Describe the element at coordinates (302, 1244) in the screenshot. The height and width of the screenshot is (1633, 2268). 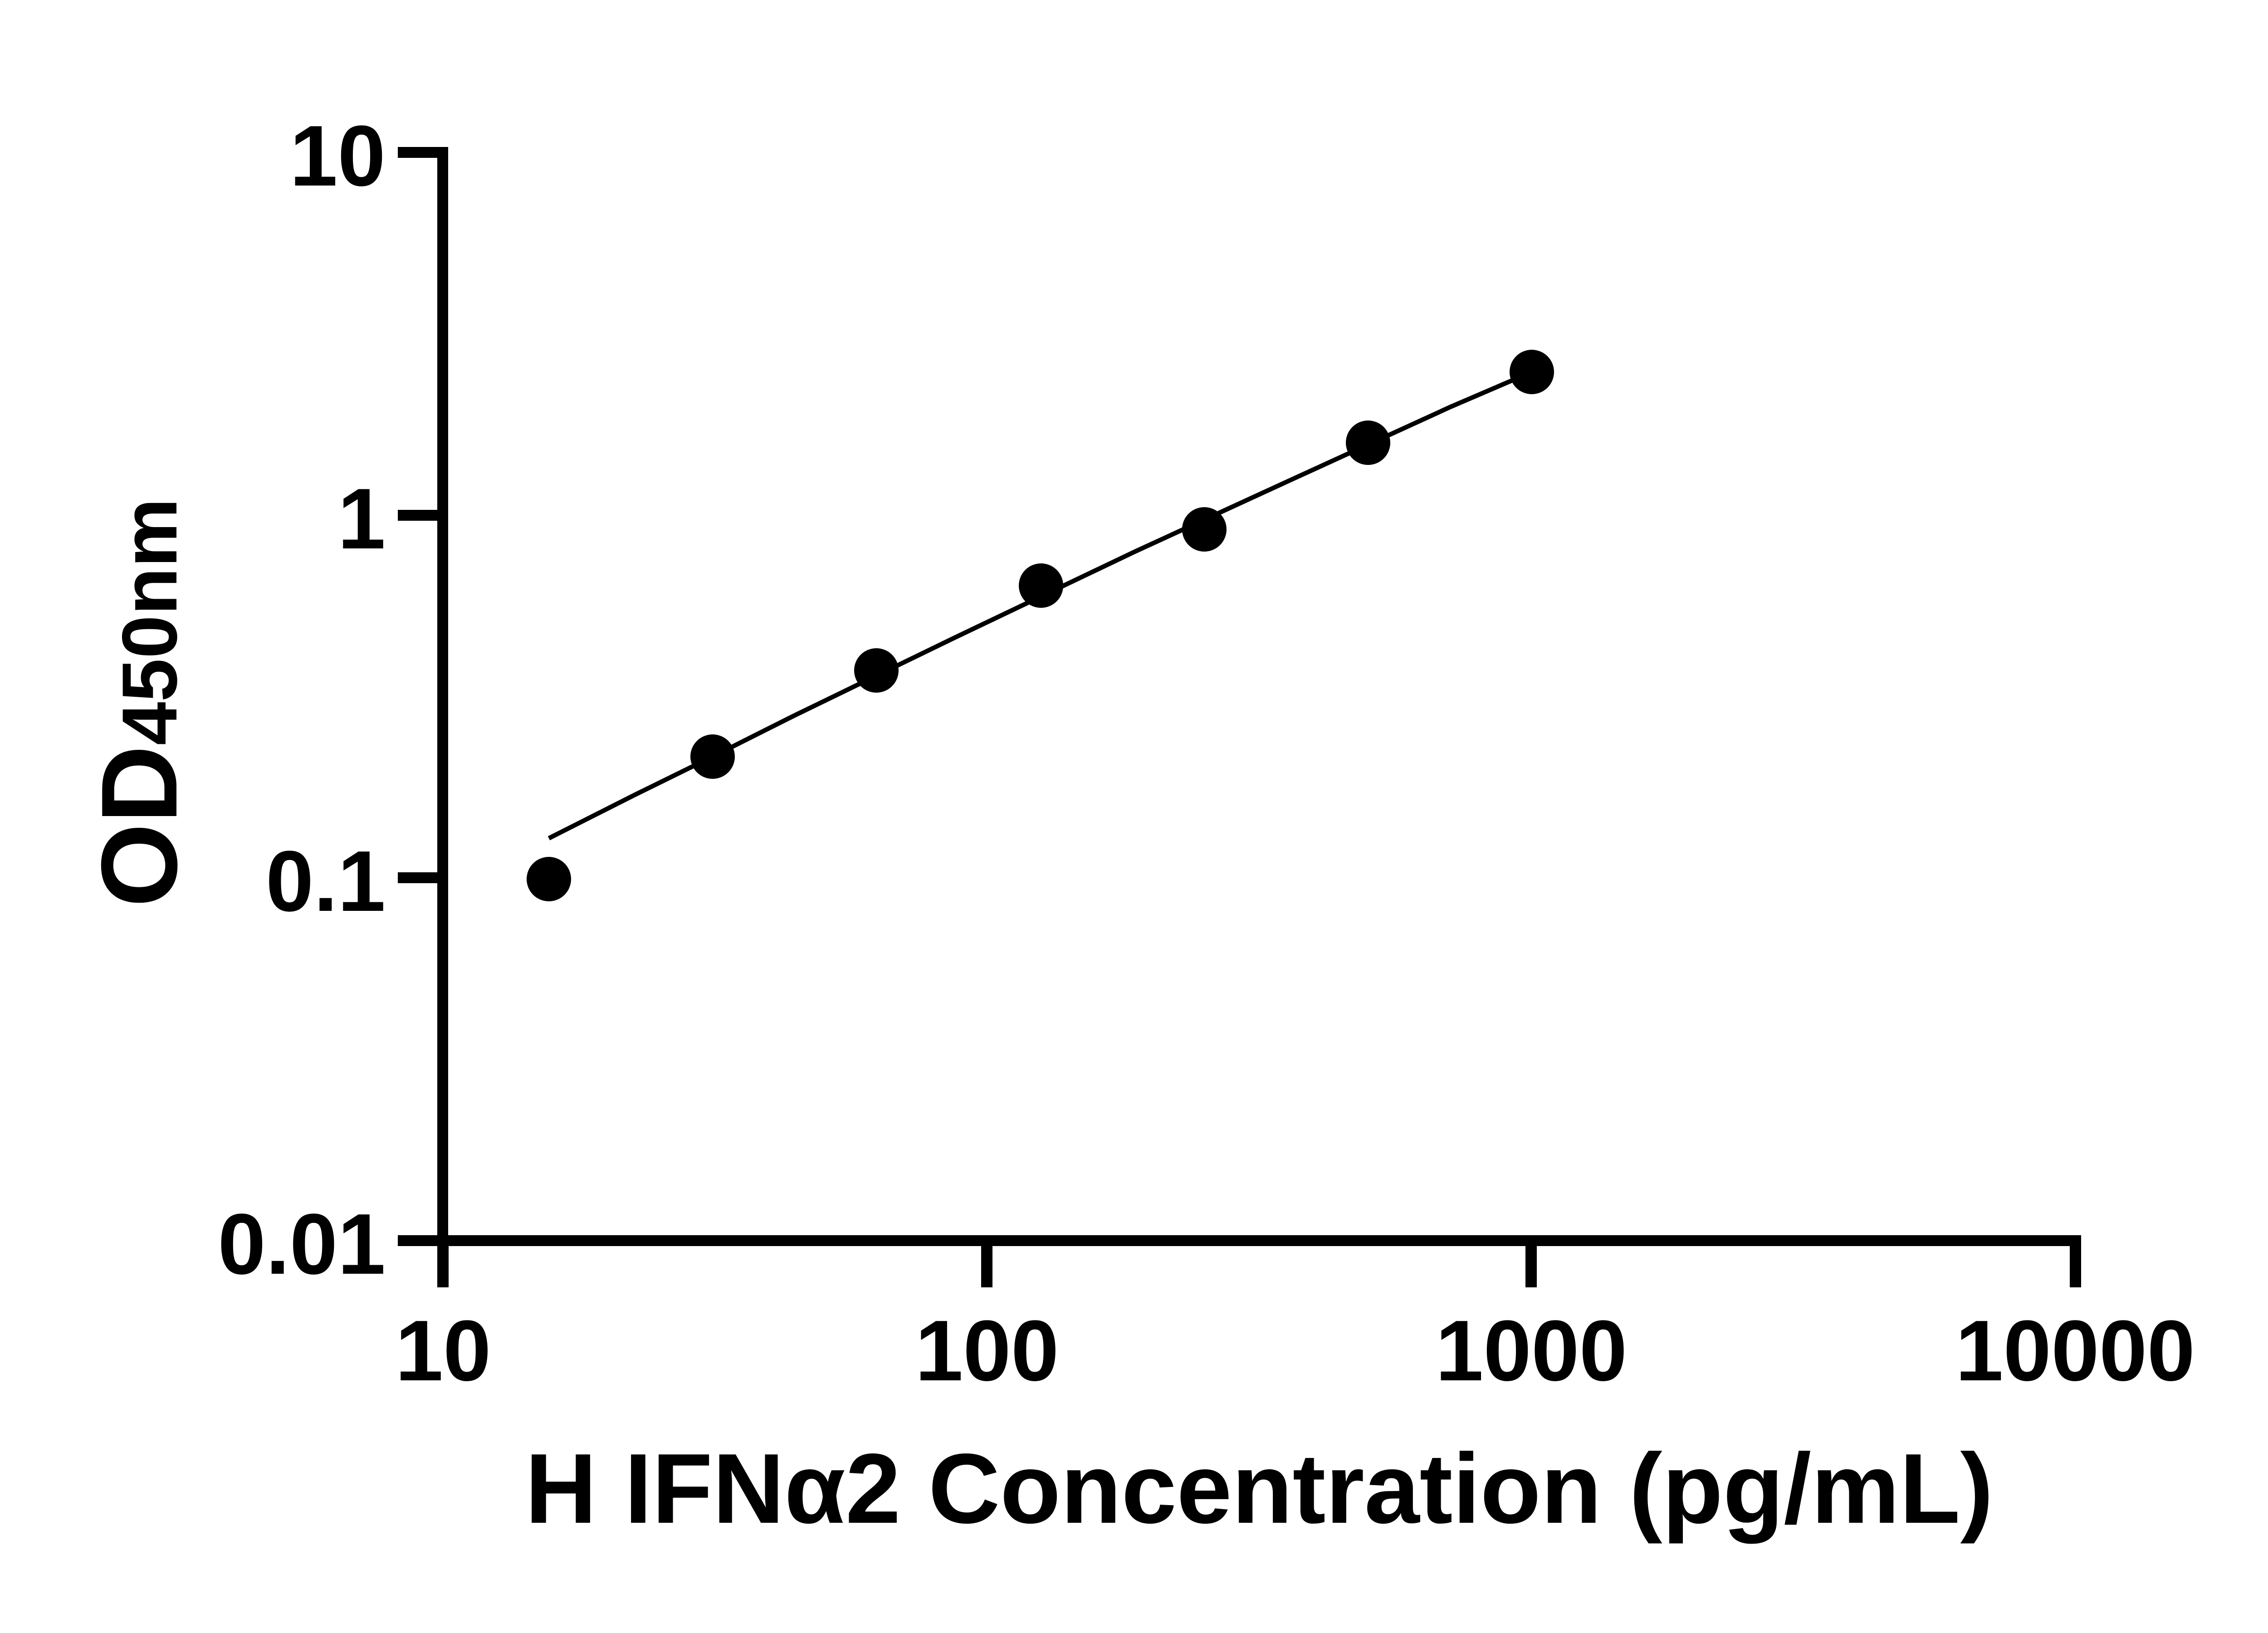
I see `svg-text: 0.01` at that location.